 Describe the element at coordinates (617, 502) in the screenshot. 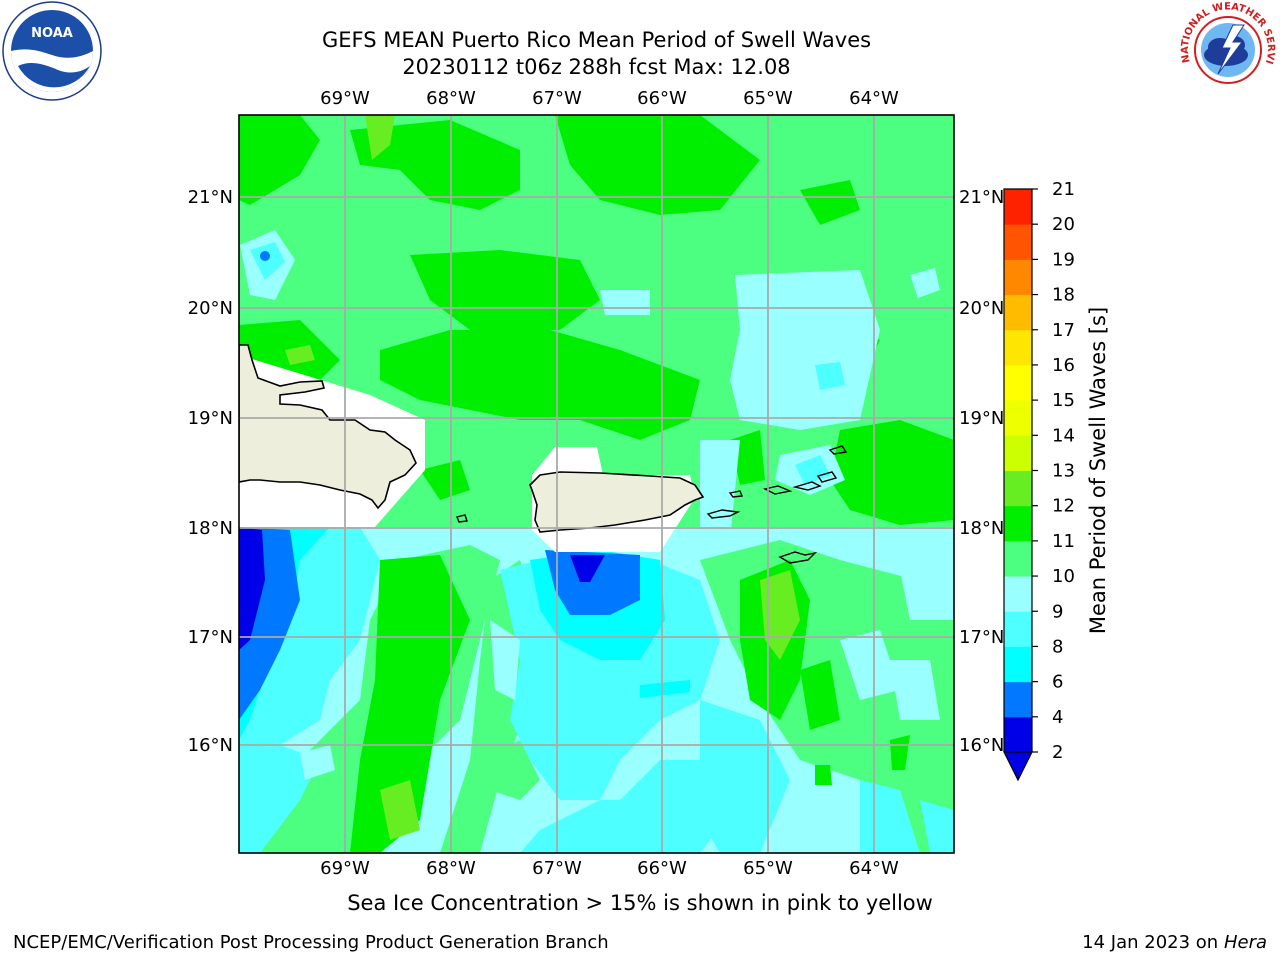

I see `puerto-rico-land` at that location.